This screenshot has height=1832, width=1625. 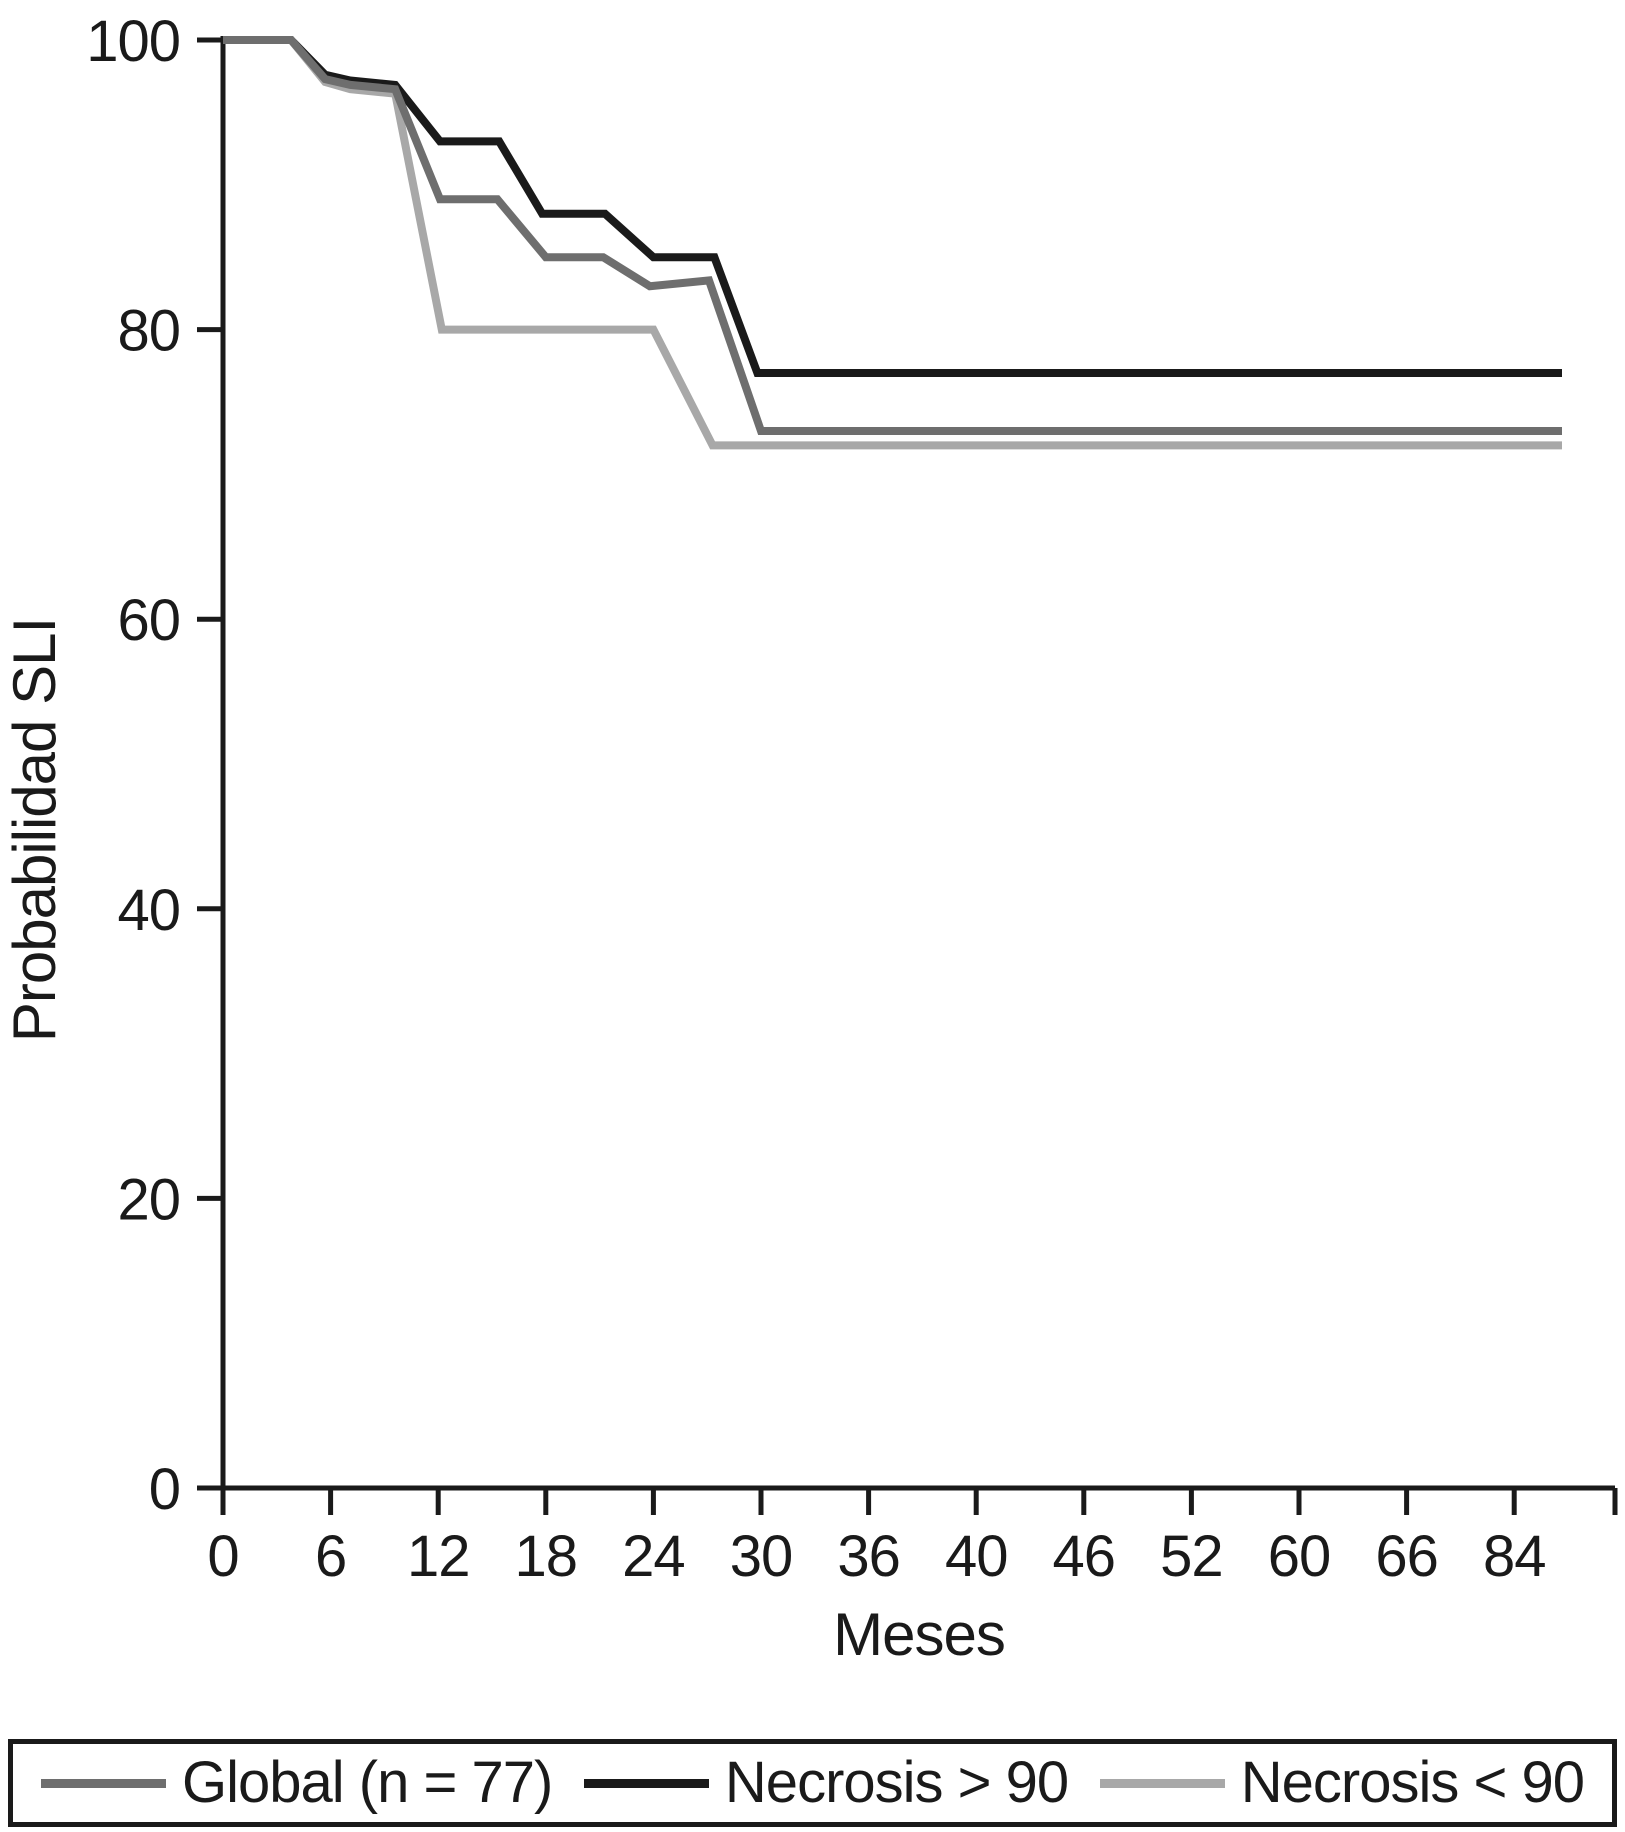 What do you see at coordinates (103, 1783) in the screenshot?
I see `legend-swatch-global` at bounding box center [103, 1783].